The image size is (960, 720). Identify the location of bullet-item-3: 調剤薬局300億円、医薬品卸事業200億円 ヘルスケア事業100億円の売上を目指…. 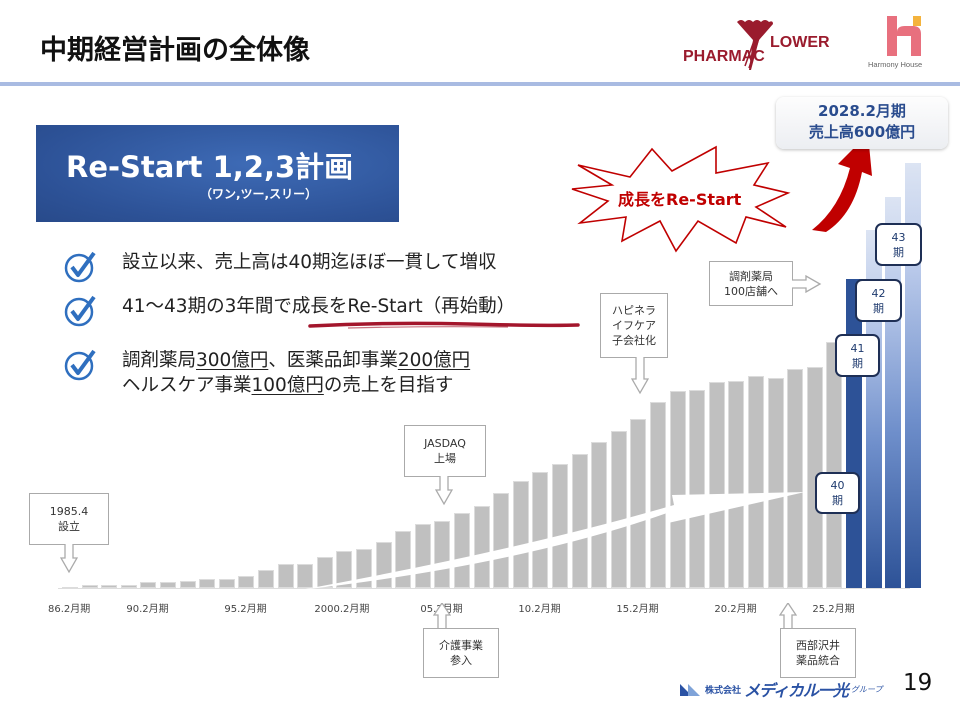
(267, 373).